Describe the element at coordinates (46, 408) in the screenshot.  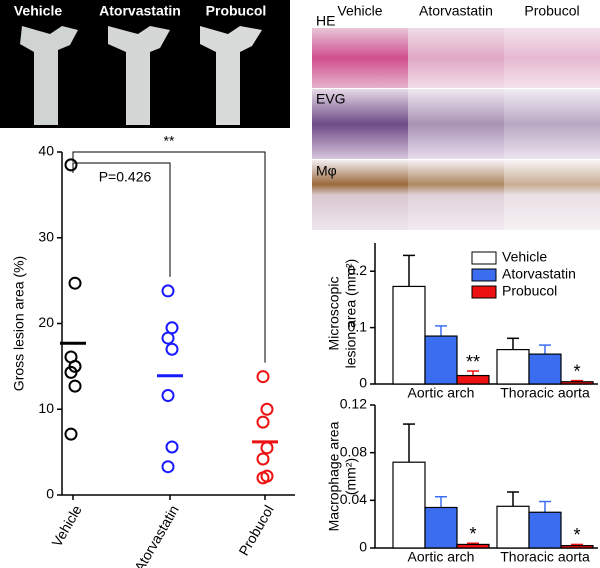
I see `y-tick-label: 10` at that location.